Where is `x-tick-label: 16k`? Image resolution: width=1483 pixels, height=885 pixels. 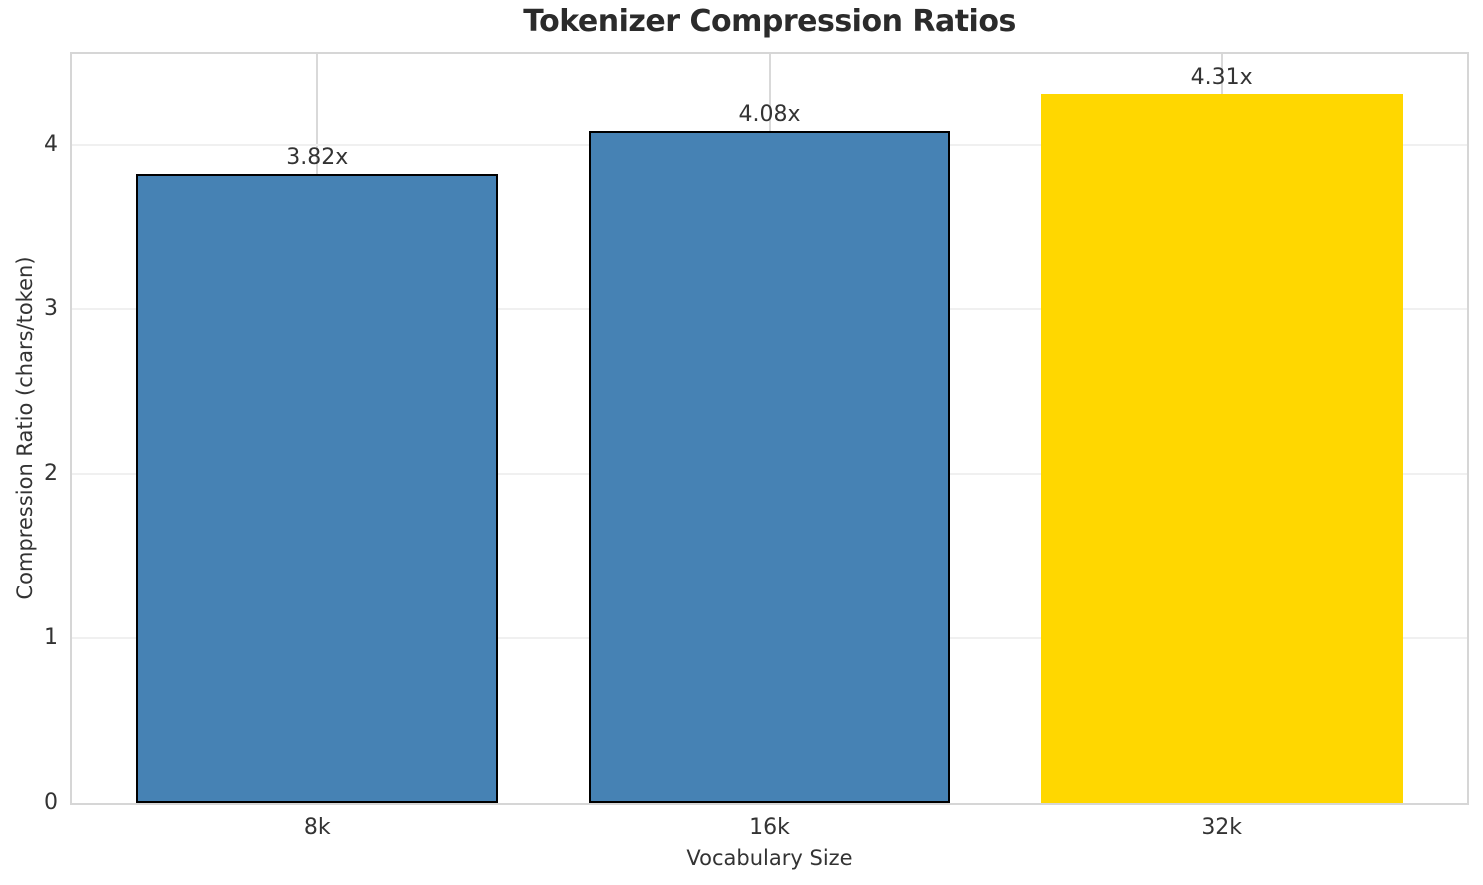
x-tick-label: 16k is located at coordinates (769, 827).